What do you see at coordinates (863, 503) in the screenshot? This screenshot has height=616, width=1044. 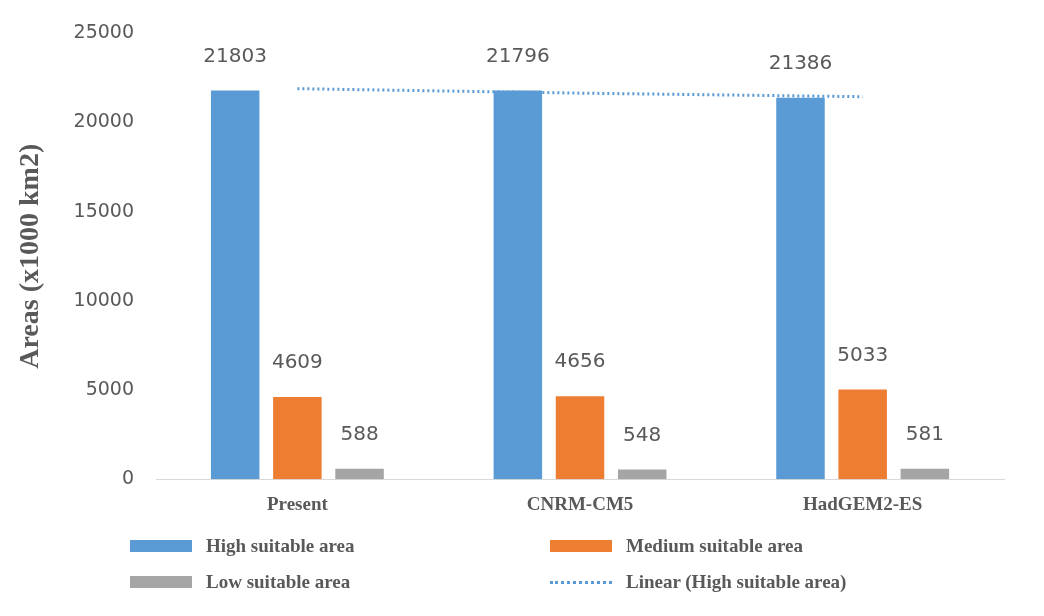 I see `x-tick-label: HadGEM2-ES` at bounding box center [863, 503].